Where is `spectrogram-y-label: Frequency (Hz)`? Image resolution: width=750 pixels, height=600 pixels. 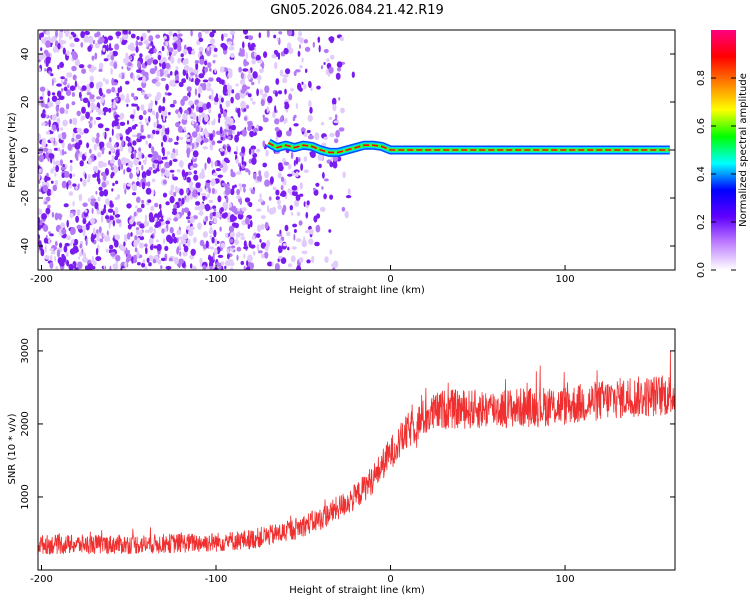
spectrogram-y-label: Frequency (Hz) is located at coordinates (12, 150).